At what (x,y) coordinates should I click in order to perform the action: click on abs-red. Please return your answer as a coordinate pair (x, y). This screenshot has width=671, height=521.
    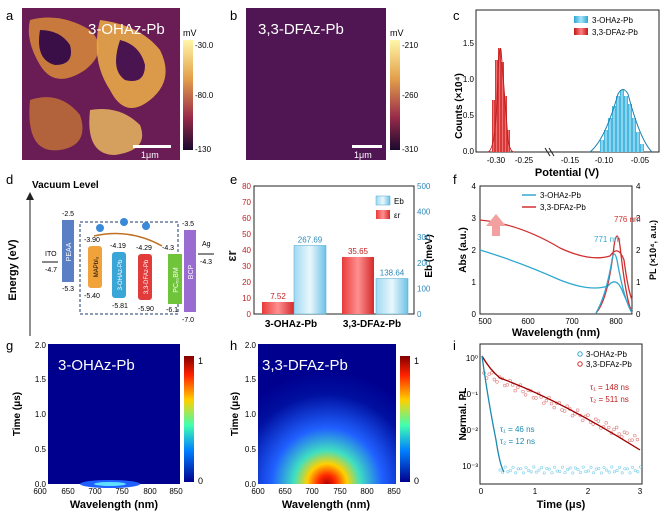
    Looking at the image, I should click on (556, 260).